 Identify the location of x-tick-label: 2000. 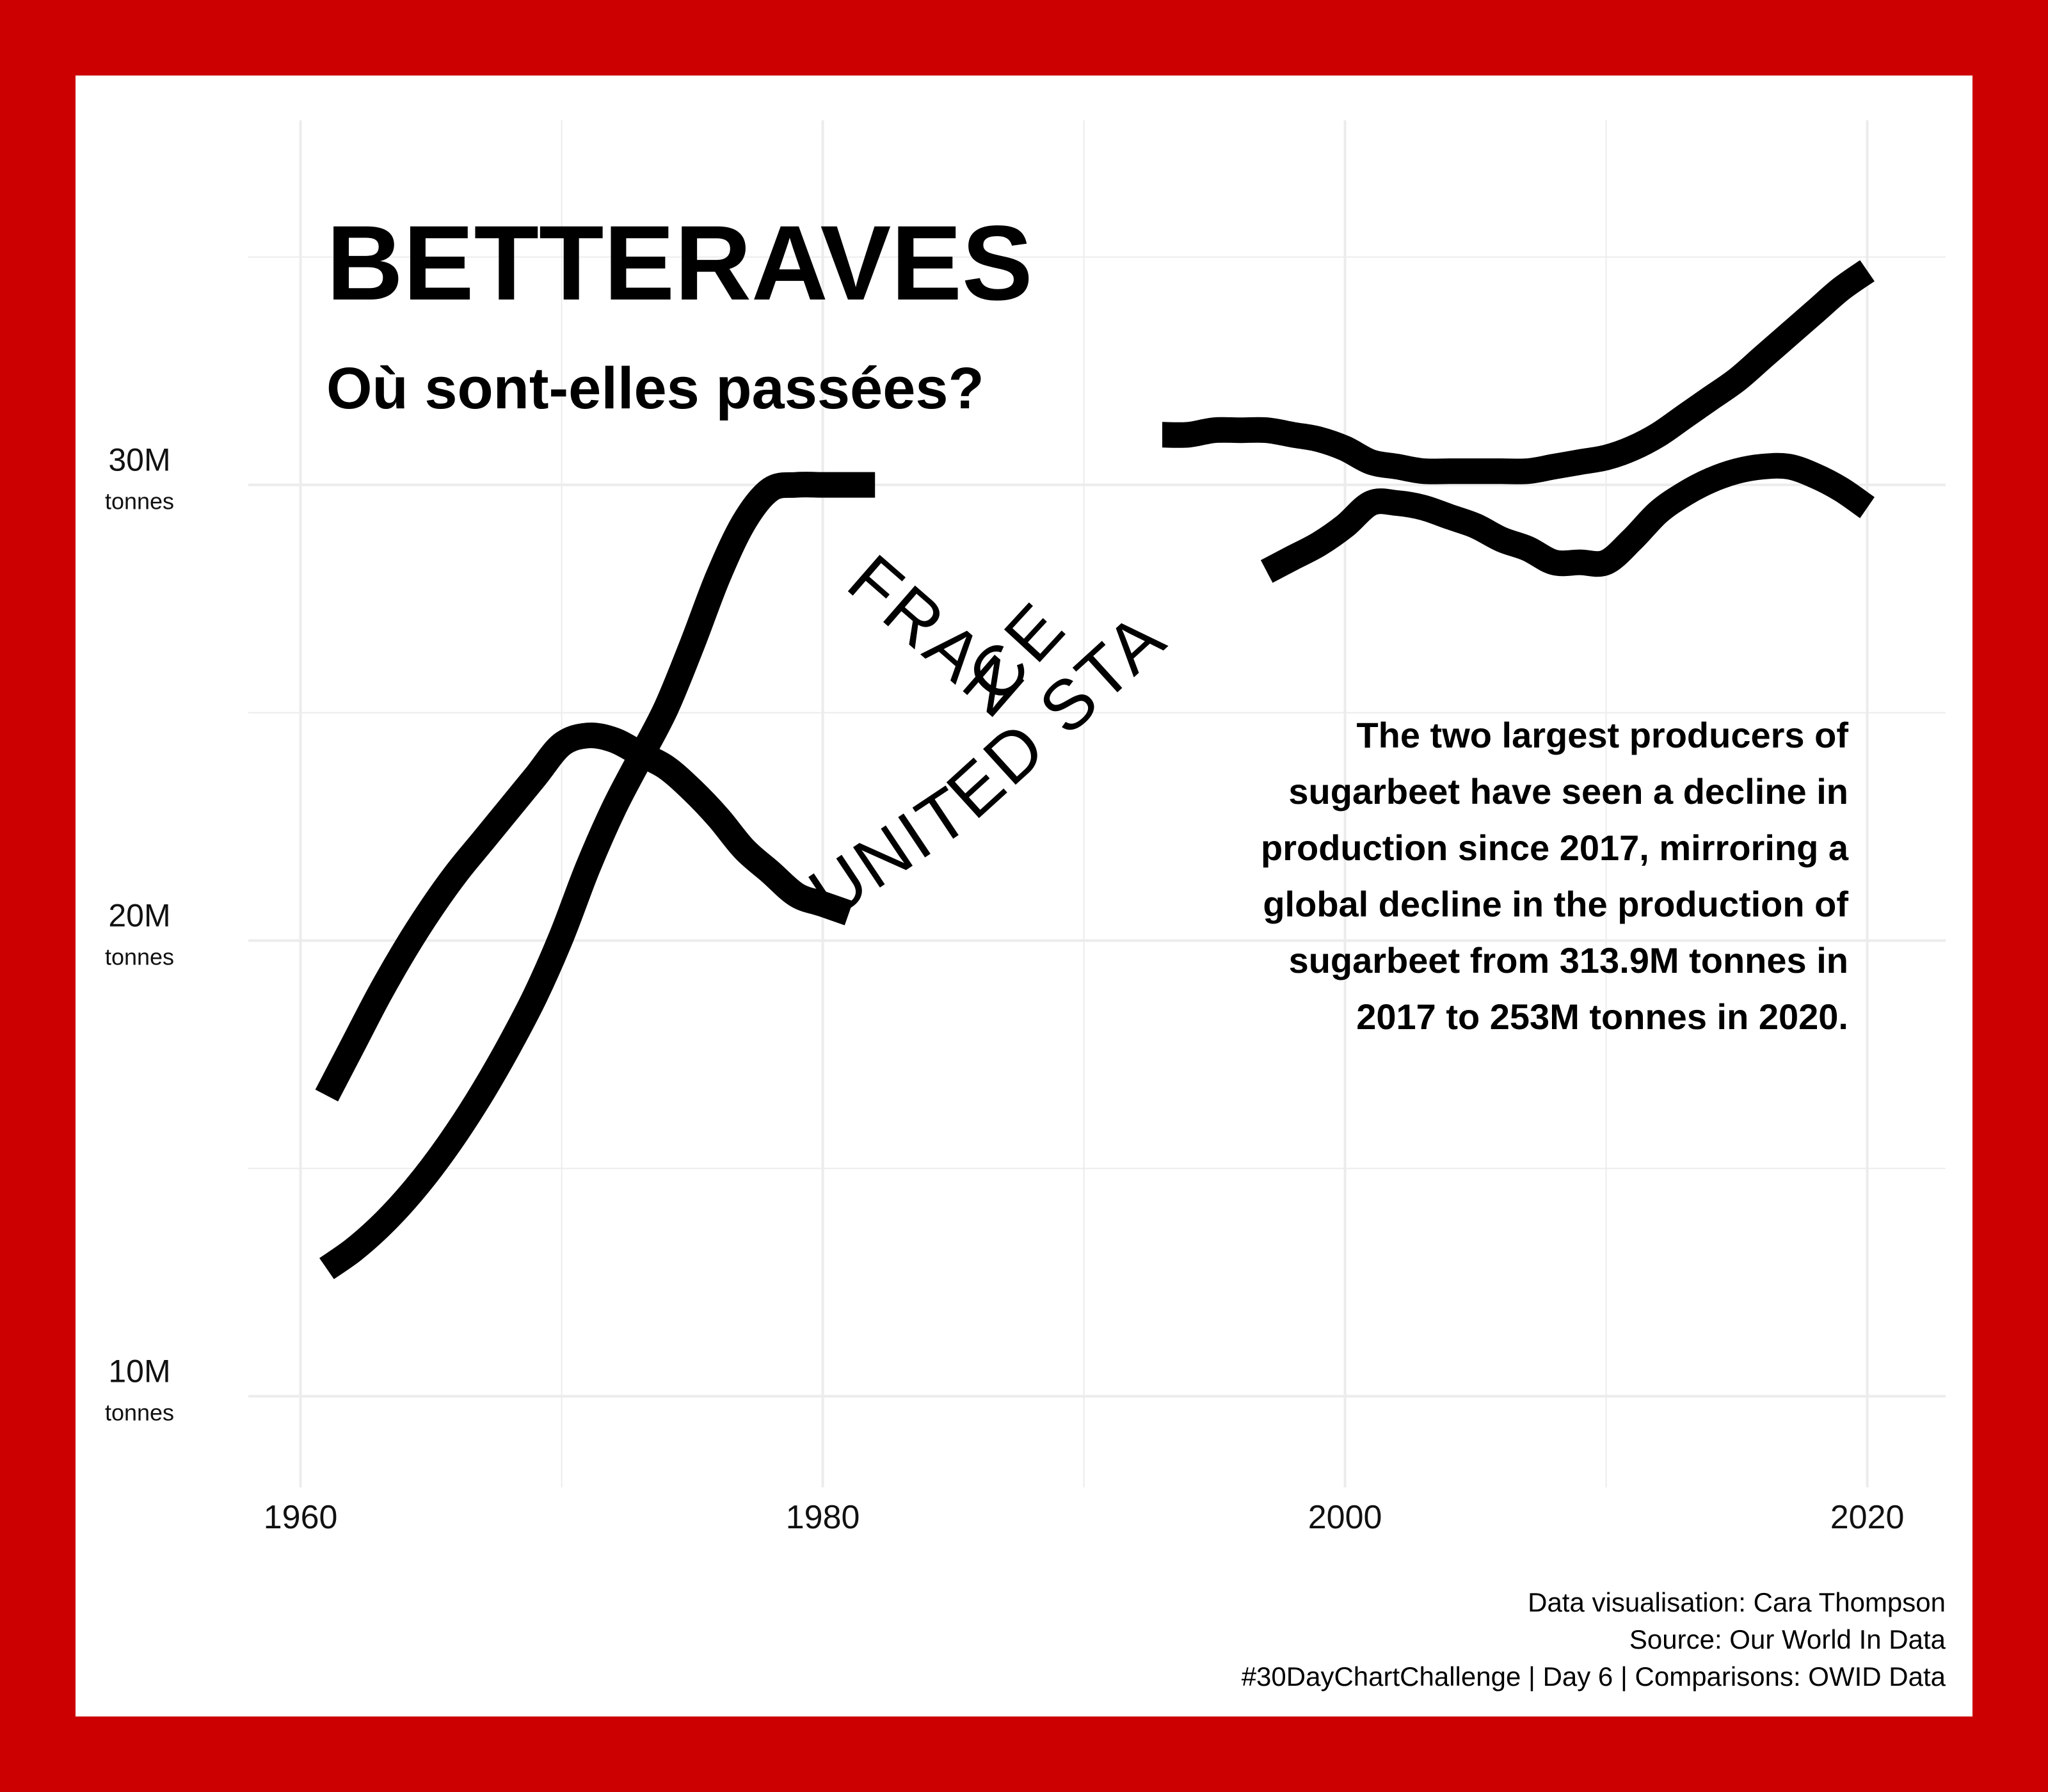
(1345, 1517).